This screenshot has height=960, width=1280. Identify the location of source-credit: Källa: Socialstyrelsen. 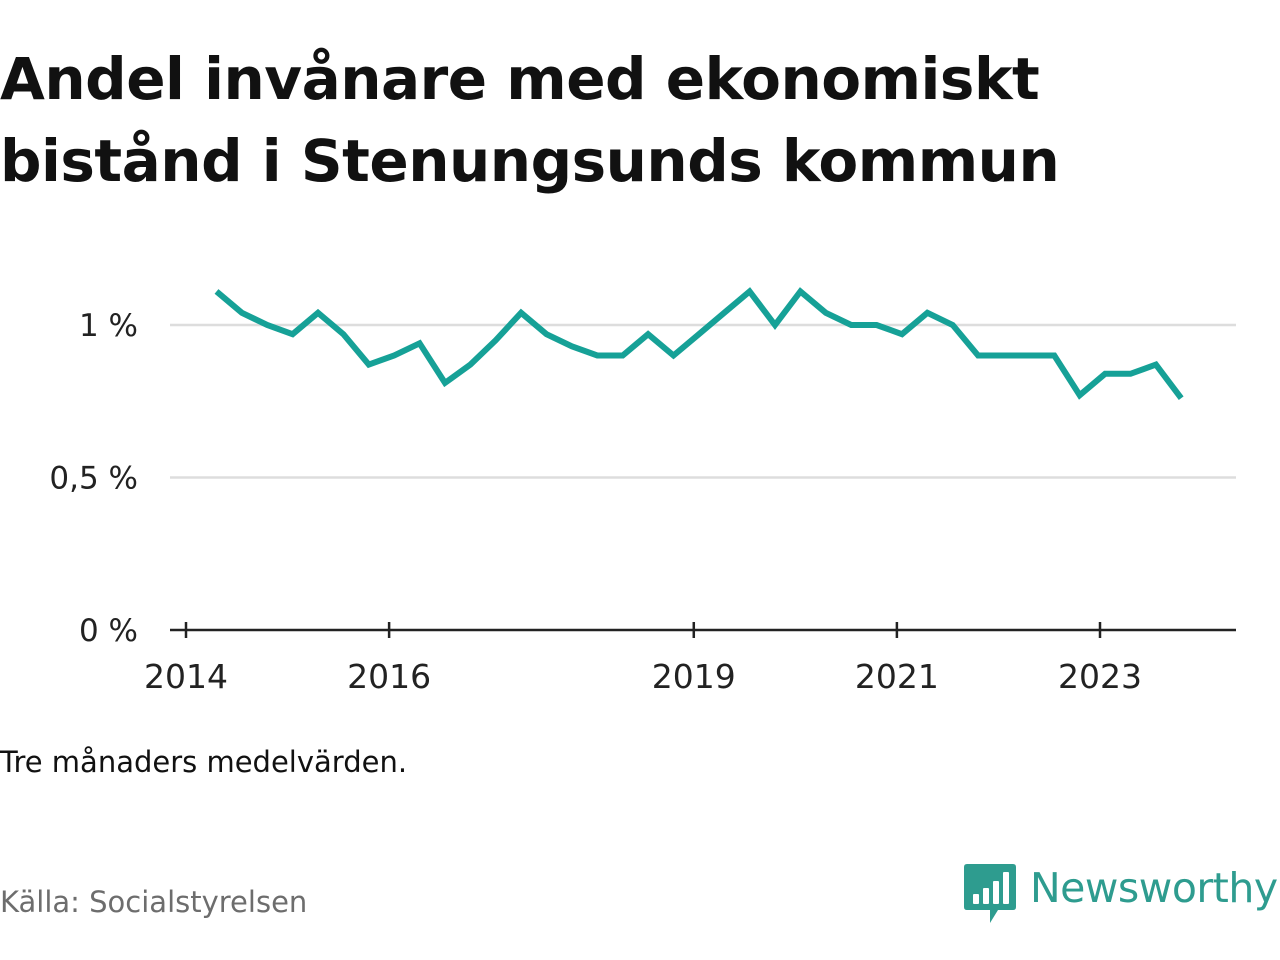
(154, 902).